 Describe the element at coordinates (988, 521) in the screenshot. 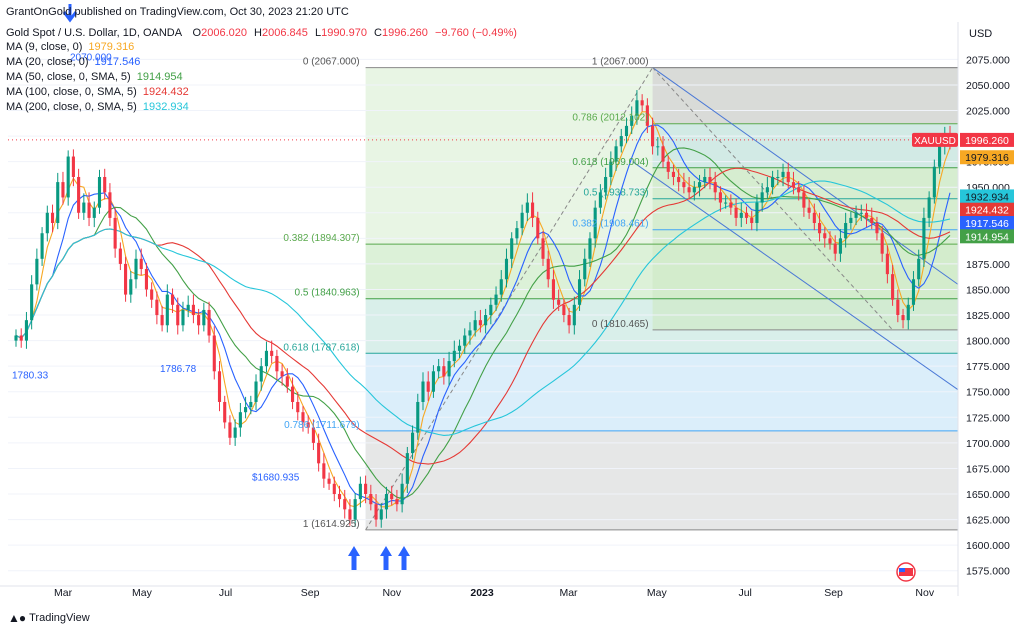

I see `price-tick-label: 1625.000` at that location.